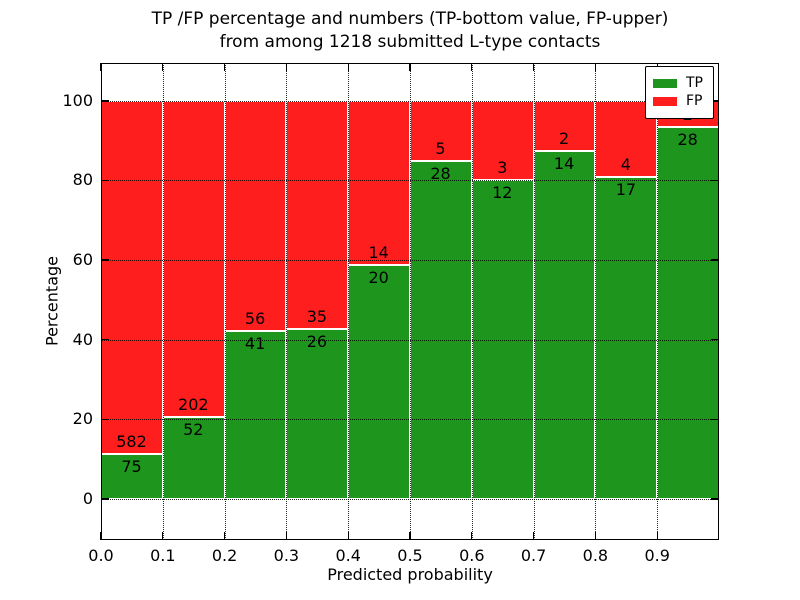 This screenshot has width=800, height=600. Describe the element at coordinates (255, 318) in the screenshot. I see `bar-count-label-fp: 56` at that location.